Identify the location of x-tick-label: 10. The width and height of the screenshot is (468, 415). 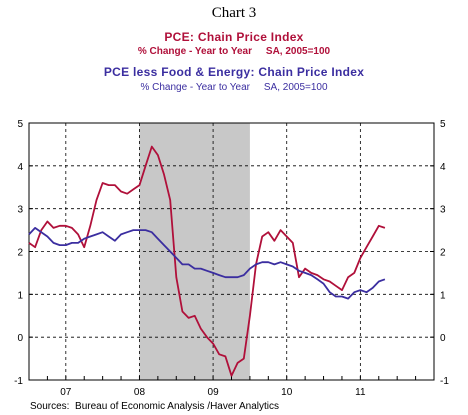
(287, 392).